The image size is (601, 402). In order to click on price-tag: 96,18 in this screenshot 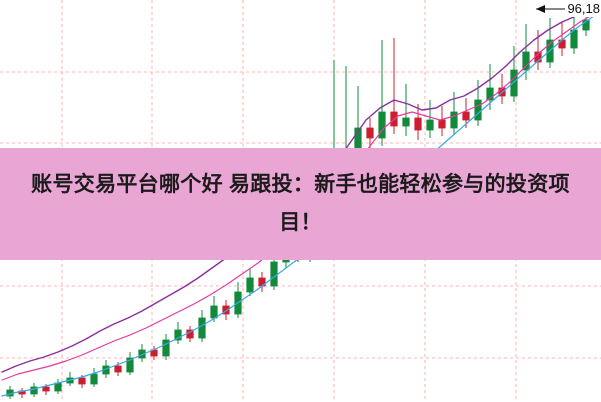, I will do `click(583, 8)`.